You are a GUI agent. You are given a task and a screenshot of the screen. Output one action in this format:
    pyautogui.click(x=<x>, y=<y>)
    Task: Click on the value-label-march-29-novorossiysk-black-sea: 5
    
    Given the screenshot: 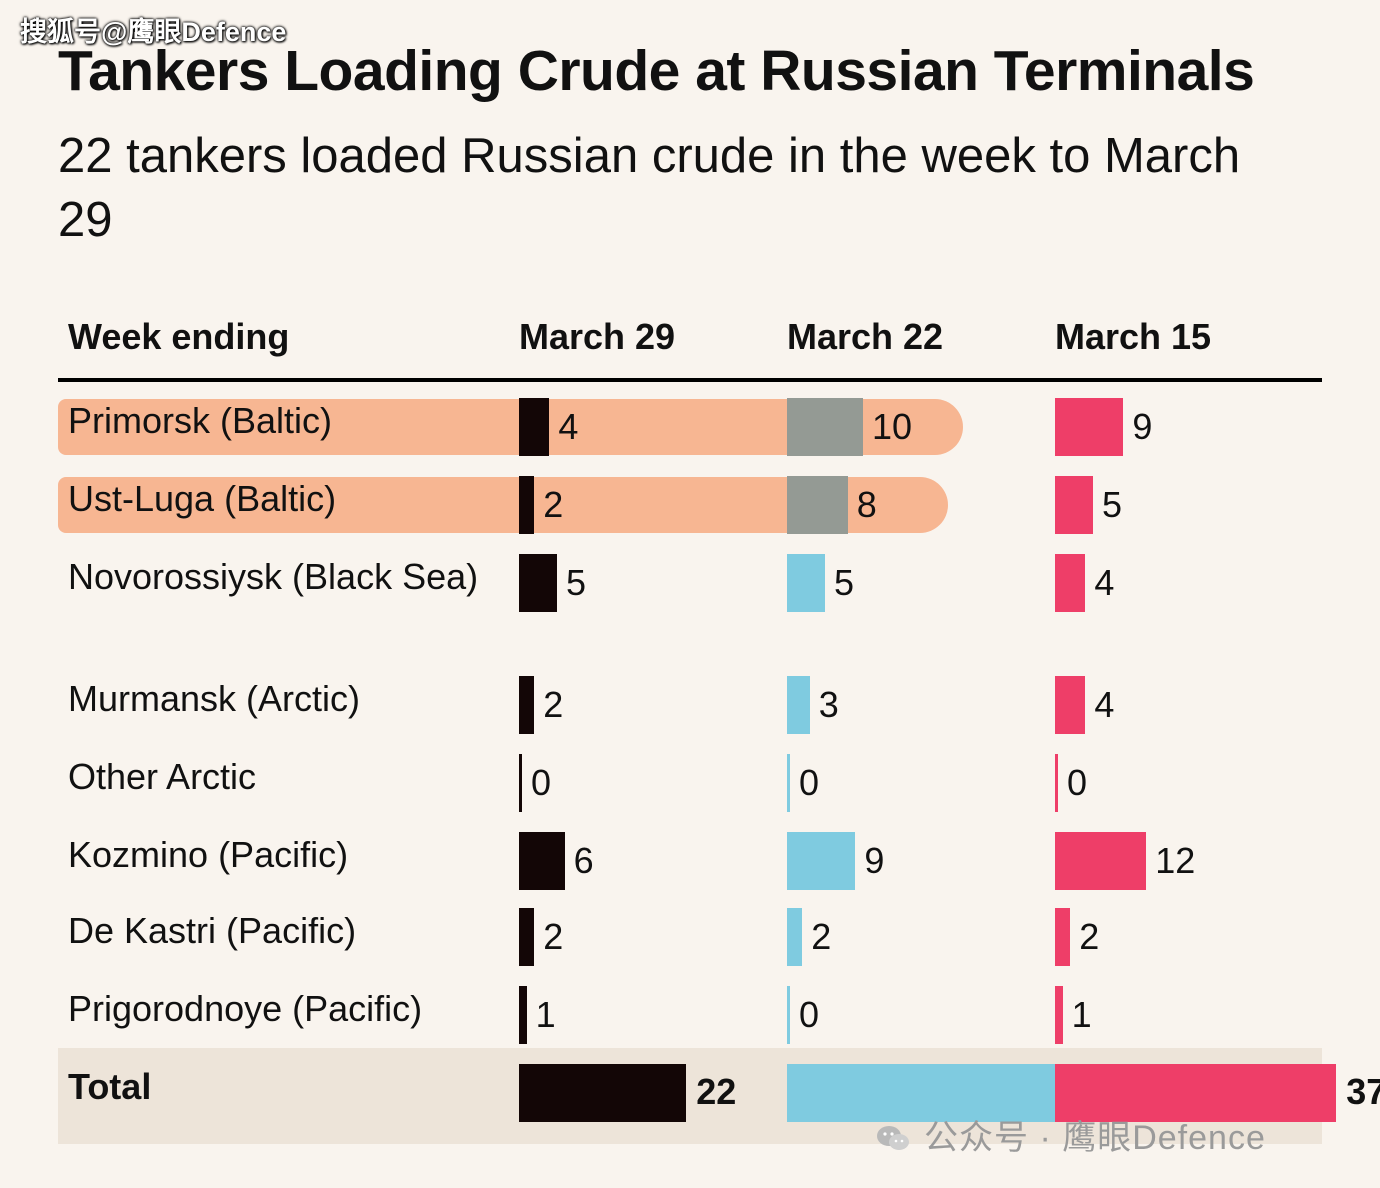 What is the action you would take?
    pyautogui.click(x=576, y=582)
    